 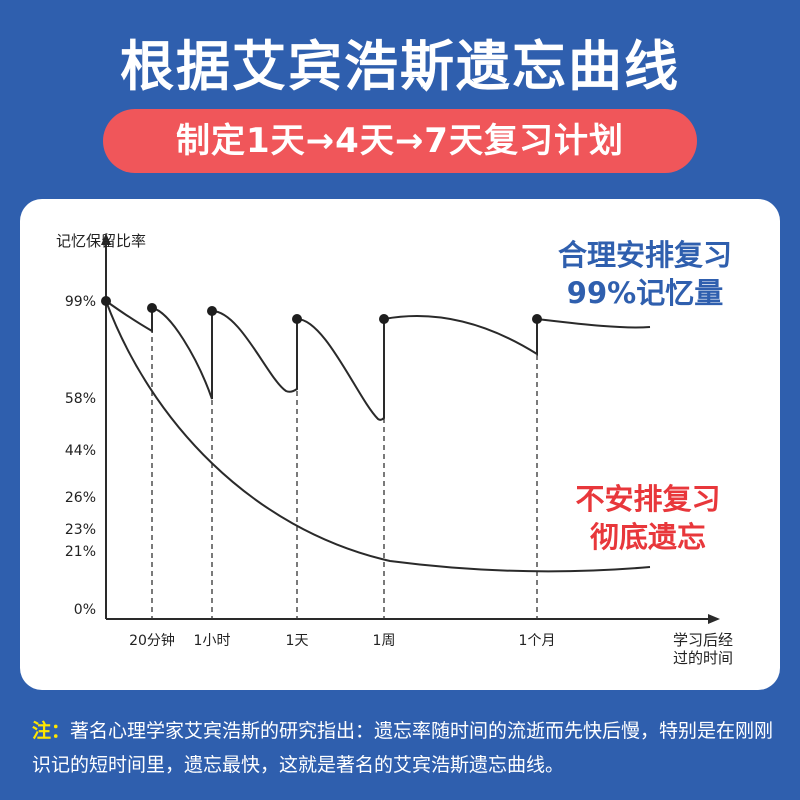 What do you see at coordinates (703, 658) in the screenshot?
I see `x-axis-label-line: 过的时间` at bounding box center [703, 658].